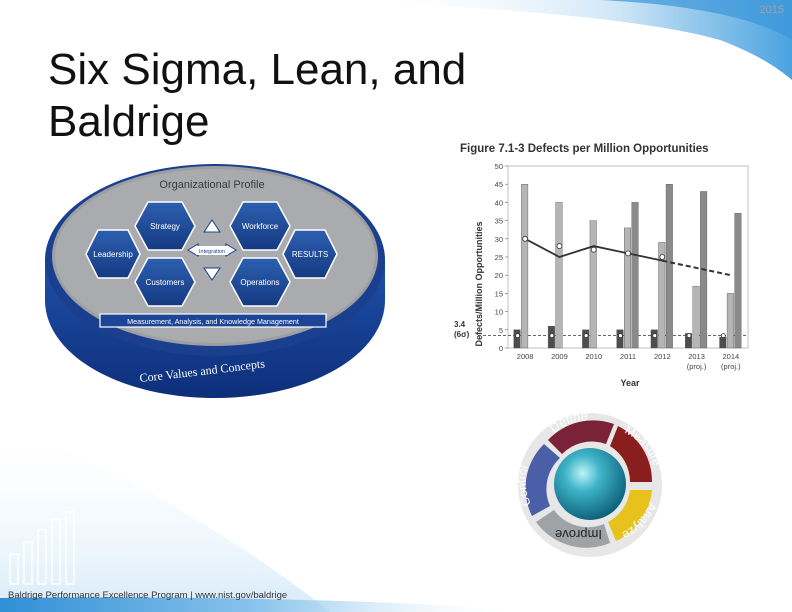 The width and height of the screenshot is (792, 612). What do you see at coordinates (559, 356) in the screenshot?
I see `x-tick-label: 2009` at bounding box center [559, 356].